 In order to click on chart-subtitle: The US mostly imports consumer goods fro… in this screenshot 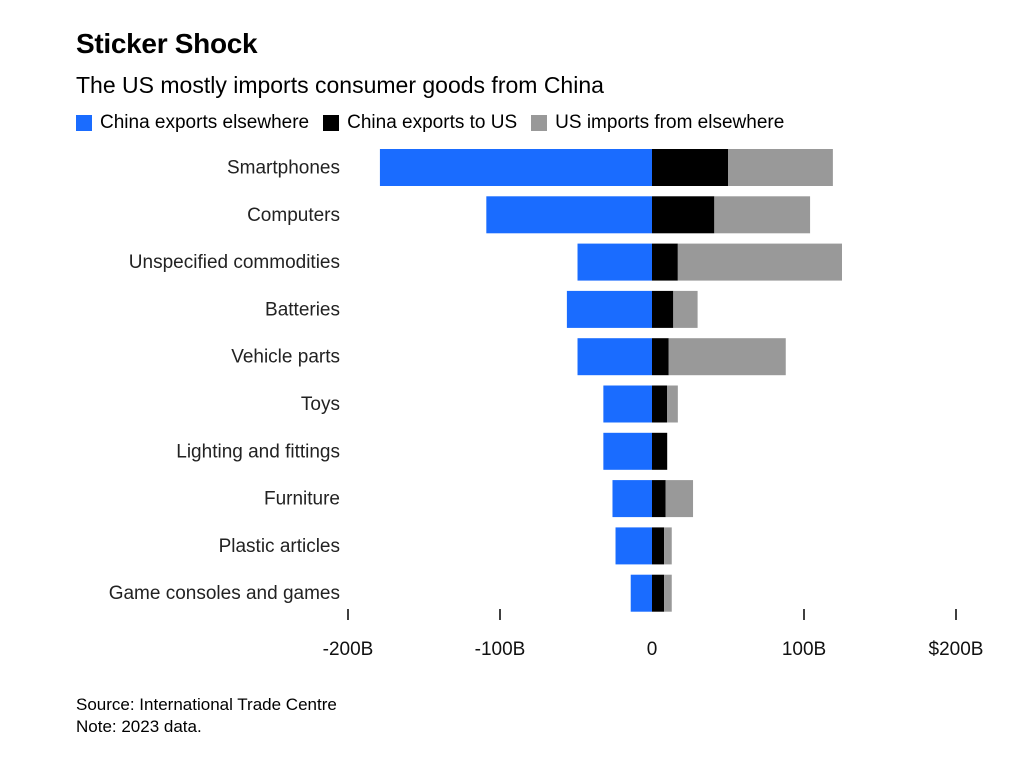, I will do `click(340, 85)`.